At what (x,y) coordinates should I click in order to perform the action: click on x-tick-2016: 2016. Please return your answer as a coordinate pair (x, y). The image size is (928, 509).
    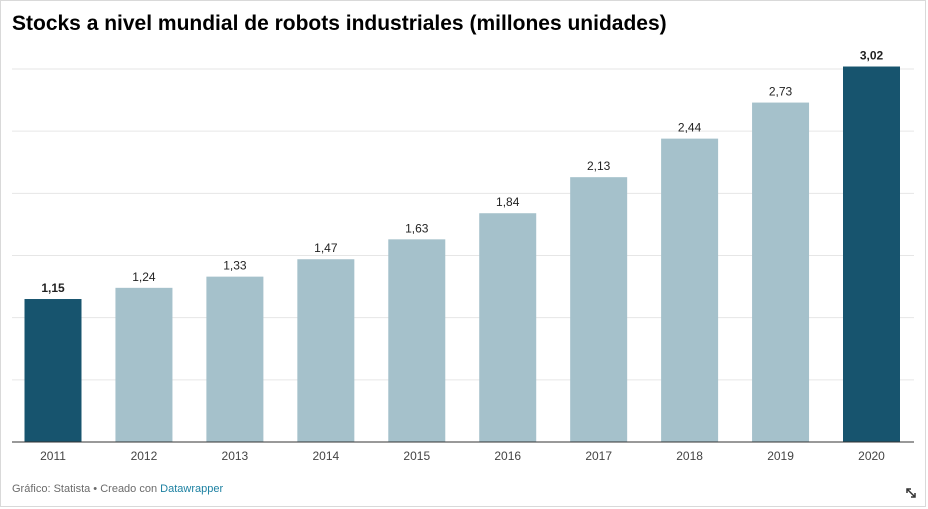
    Looking at the image, I should click on (507, 456).